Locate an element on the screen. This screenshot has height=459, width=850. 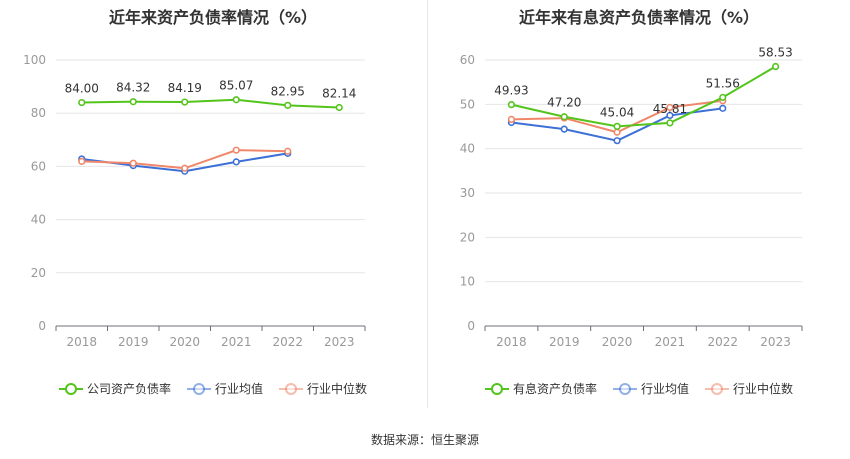
legend-item: 公司资产负债率 is located at coordinates (114, 388).